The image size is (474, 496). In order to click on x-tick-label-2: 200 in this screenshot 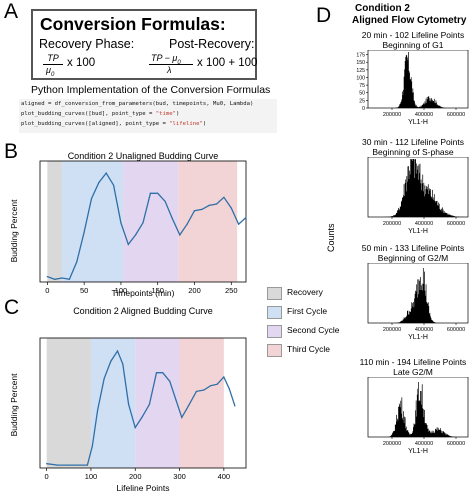, I will do `click(135, 476)`.